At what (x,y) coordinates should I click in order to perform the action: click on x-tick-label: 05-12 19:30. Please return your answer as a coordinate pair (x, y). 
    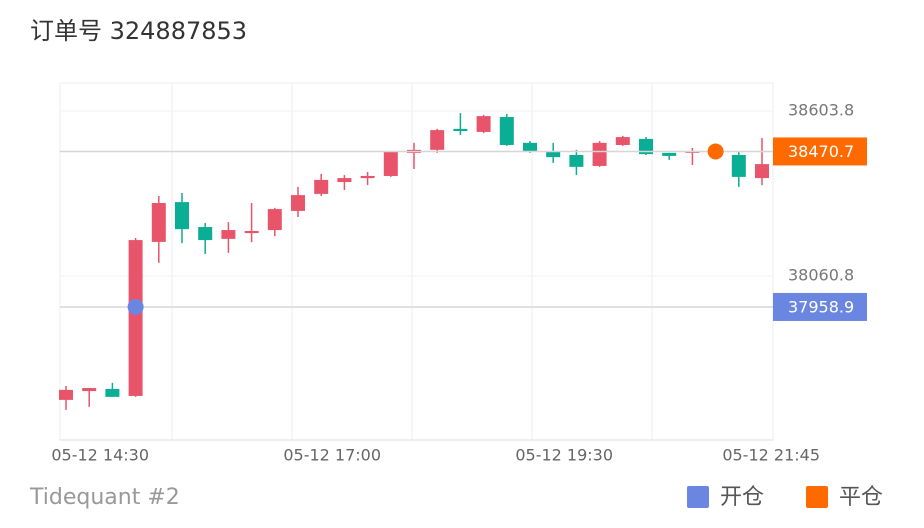
    Looking at the image, I should click on (564, 455).